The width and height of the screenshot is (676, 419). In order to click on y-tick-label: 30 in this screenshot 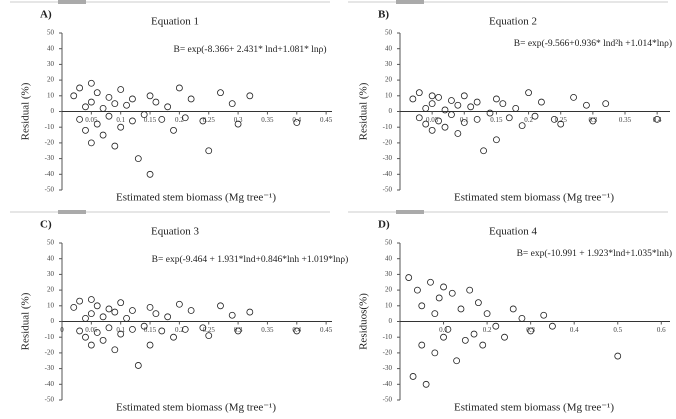, I will do `click(51, 274)`.